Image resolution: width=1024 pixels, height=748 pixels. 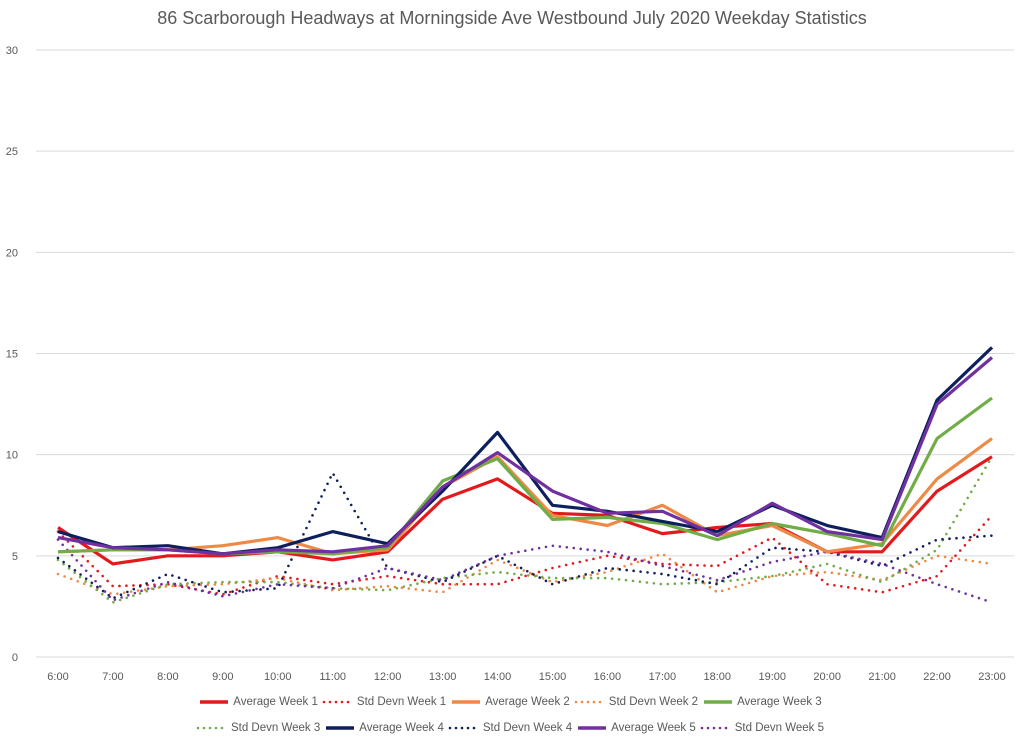 What do you see at coordinates (401, 702) in the screenshot?
I see `legend-label: Std Devn Week 1` at bounding box center [401, 702].